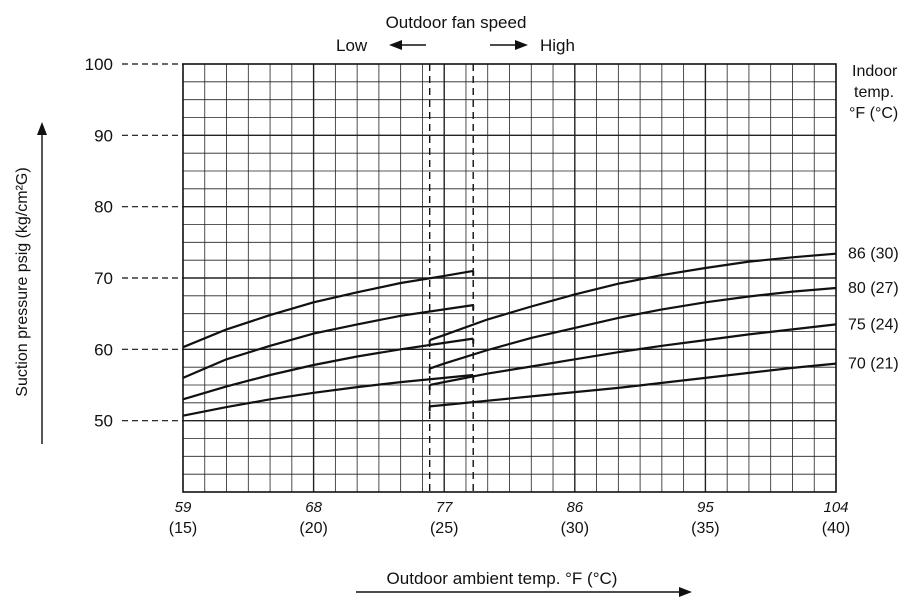 This screenshot has width=918, height=599. What do you see at coordinates (352, 45) in the screenshot?
I see `fan-speed-low-label: Low` at bounding box center [352, 45].